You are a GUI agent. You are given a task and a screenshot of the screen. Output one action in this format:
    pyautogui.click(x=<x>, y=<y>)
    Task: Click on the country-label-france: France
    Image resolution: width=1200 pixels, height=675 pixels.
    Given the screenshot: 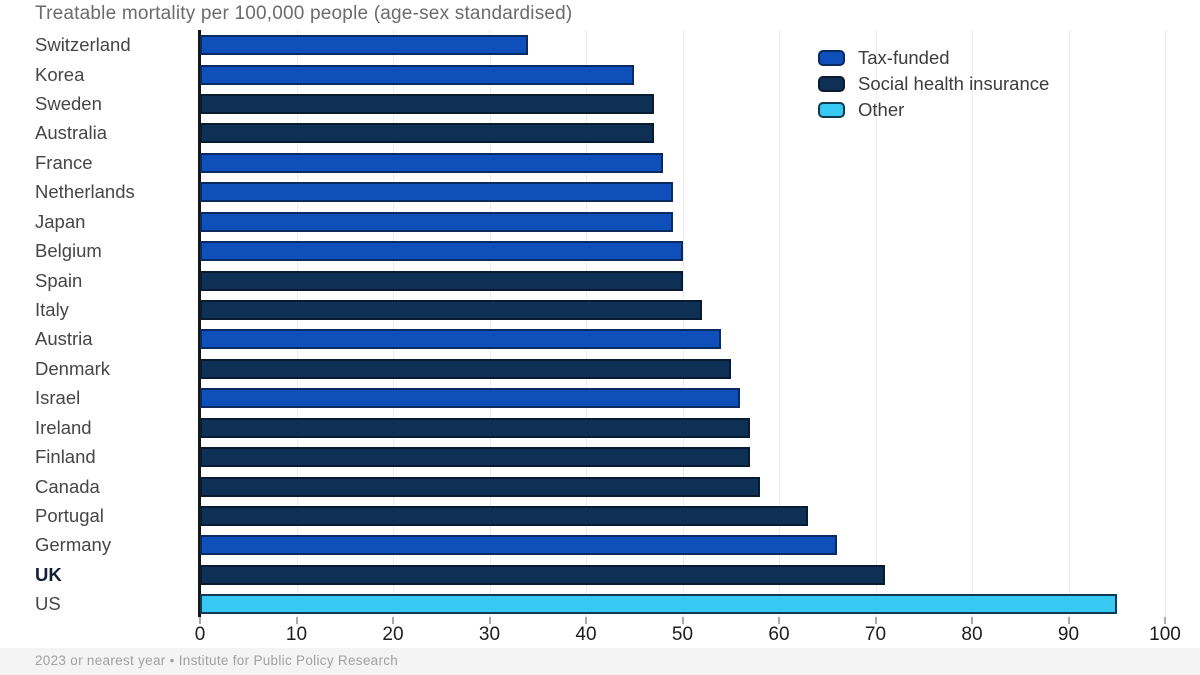 What is the action you would take?
    pyautogui.click(x=64, y=162)
    